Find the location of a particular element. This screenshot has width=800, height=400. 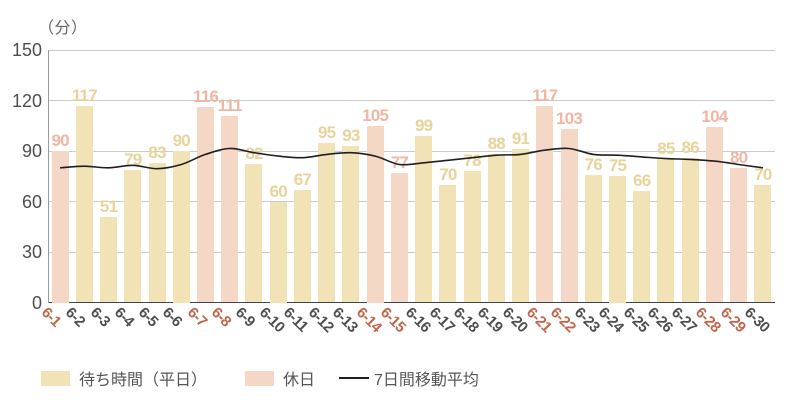

bar-value-label: 66 is located at coordinates (642, 181).